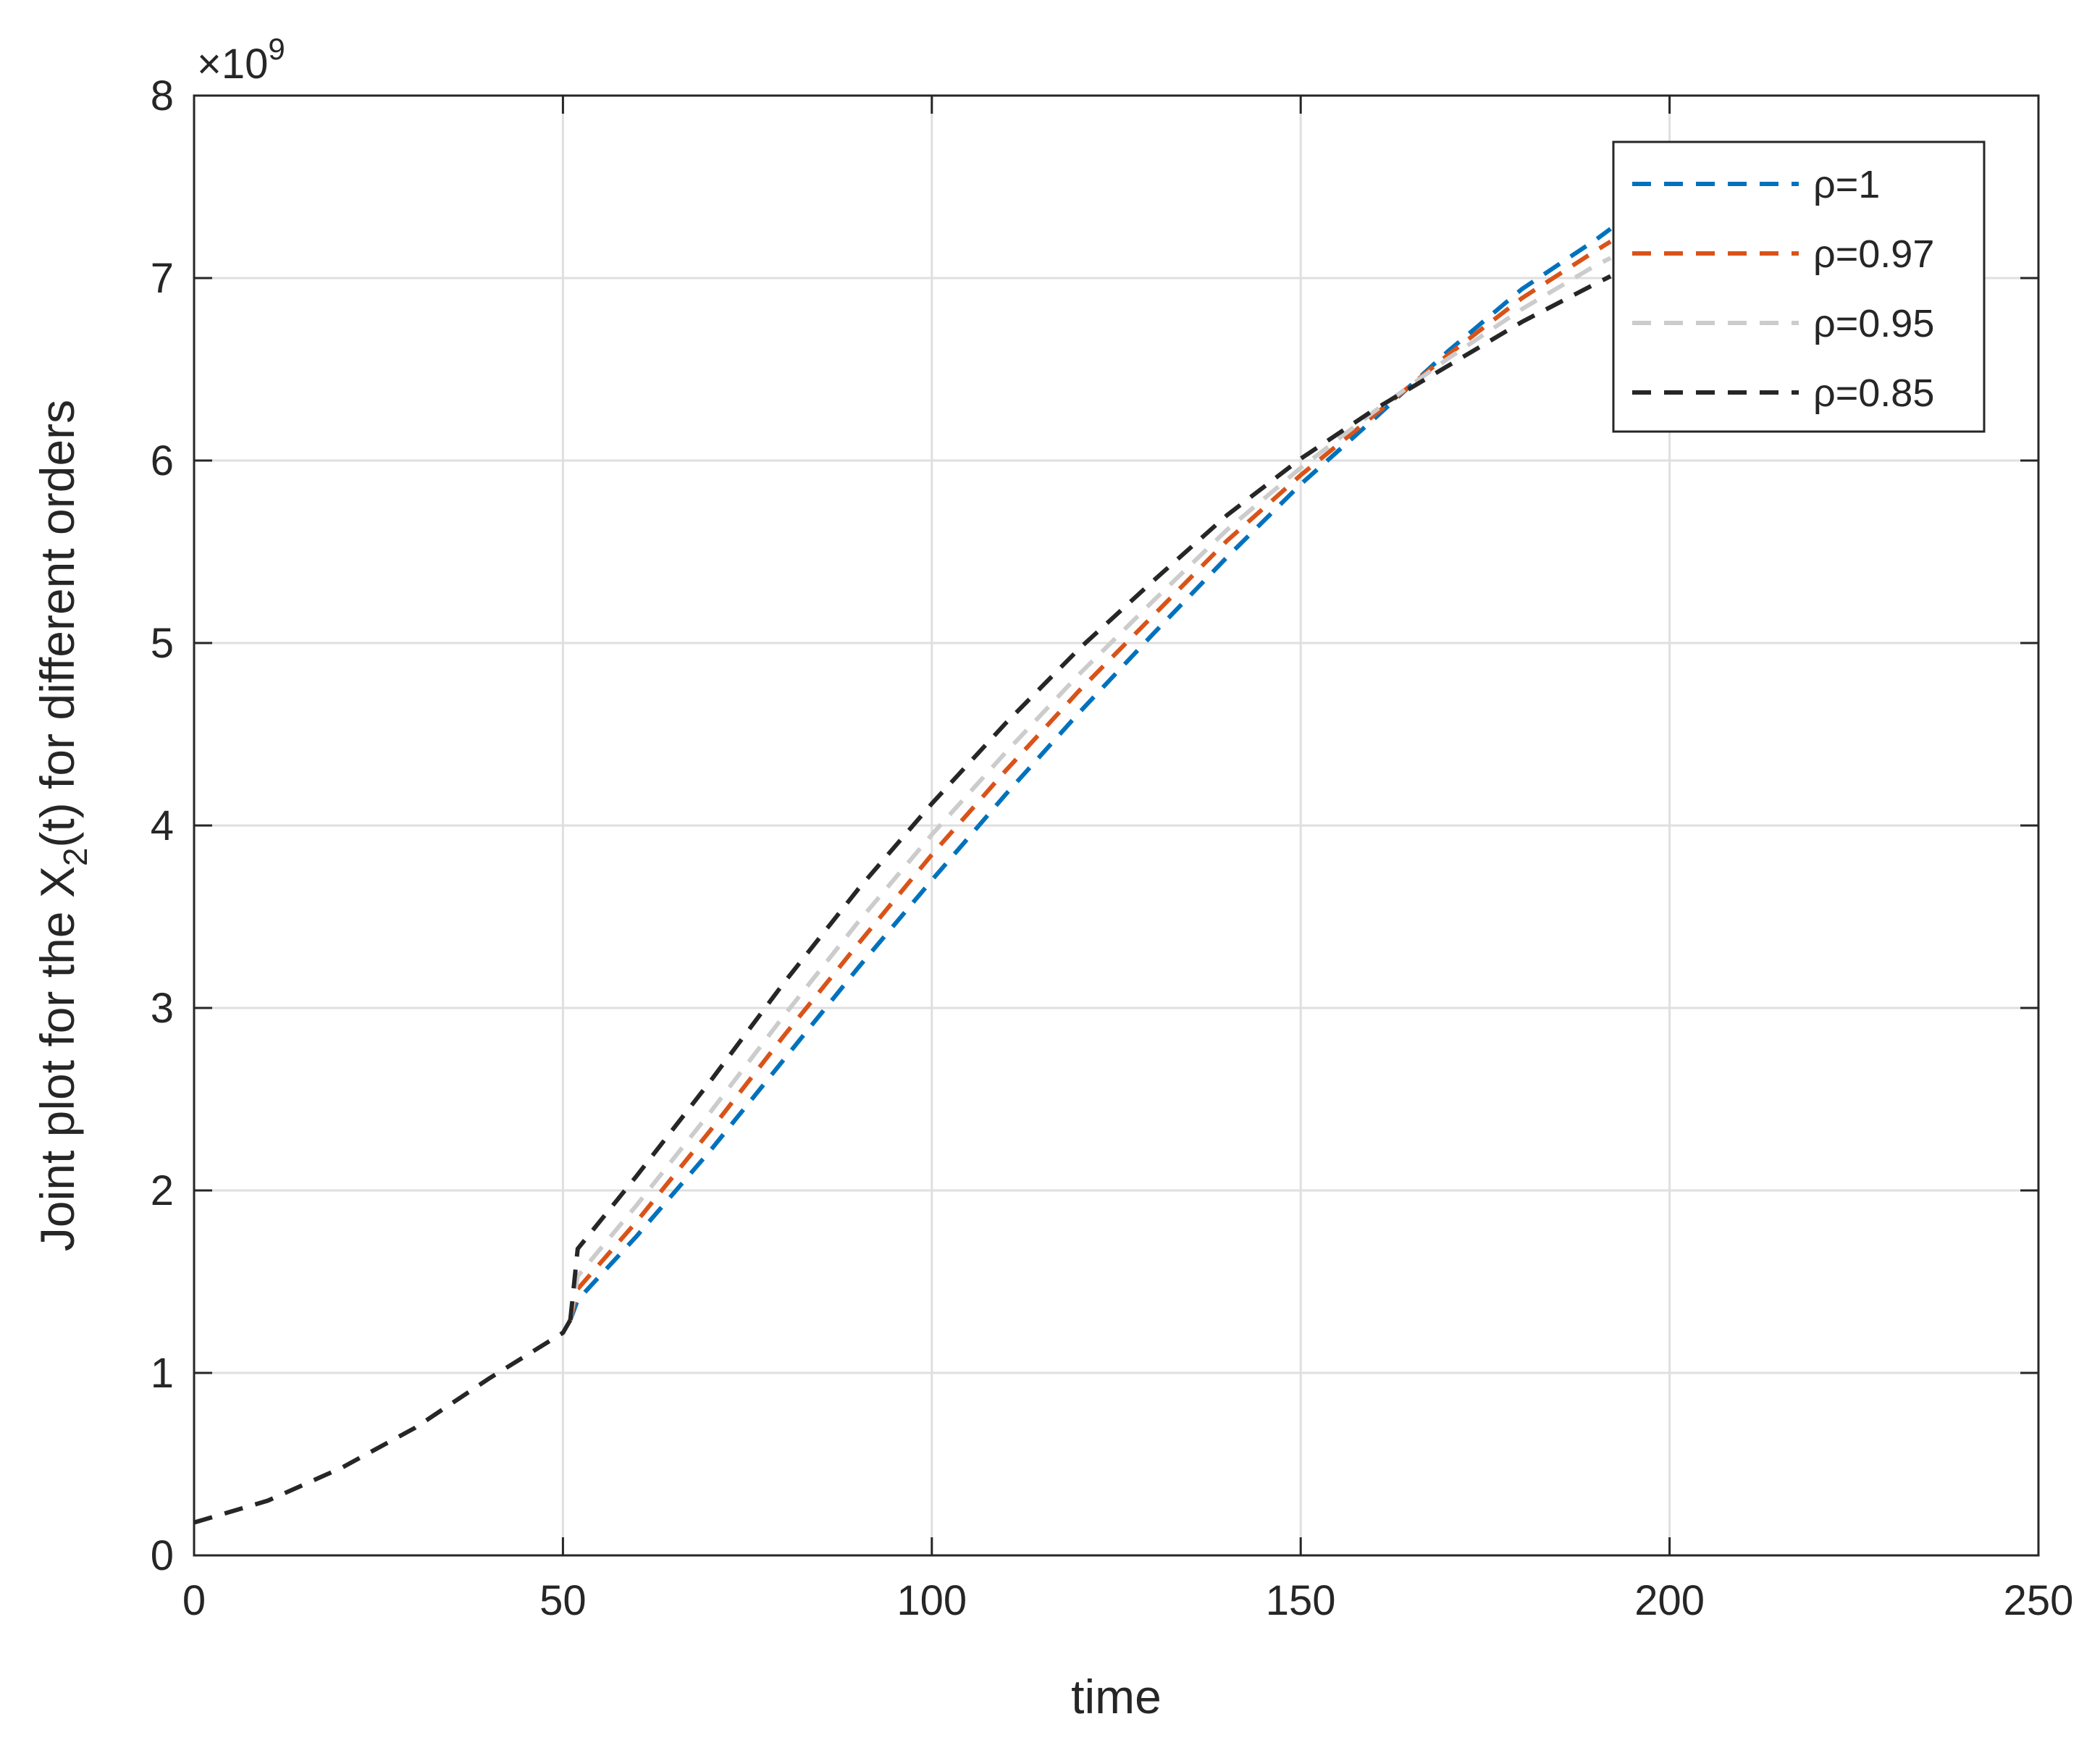 This screenshot has height=1748, width=2100. I want to click on y-exponent-power: 9, so click(276, 49).